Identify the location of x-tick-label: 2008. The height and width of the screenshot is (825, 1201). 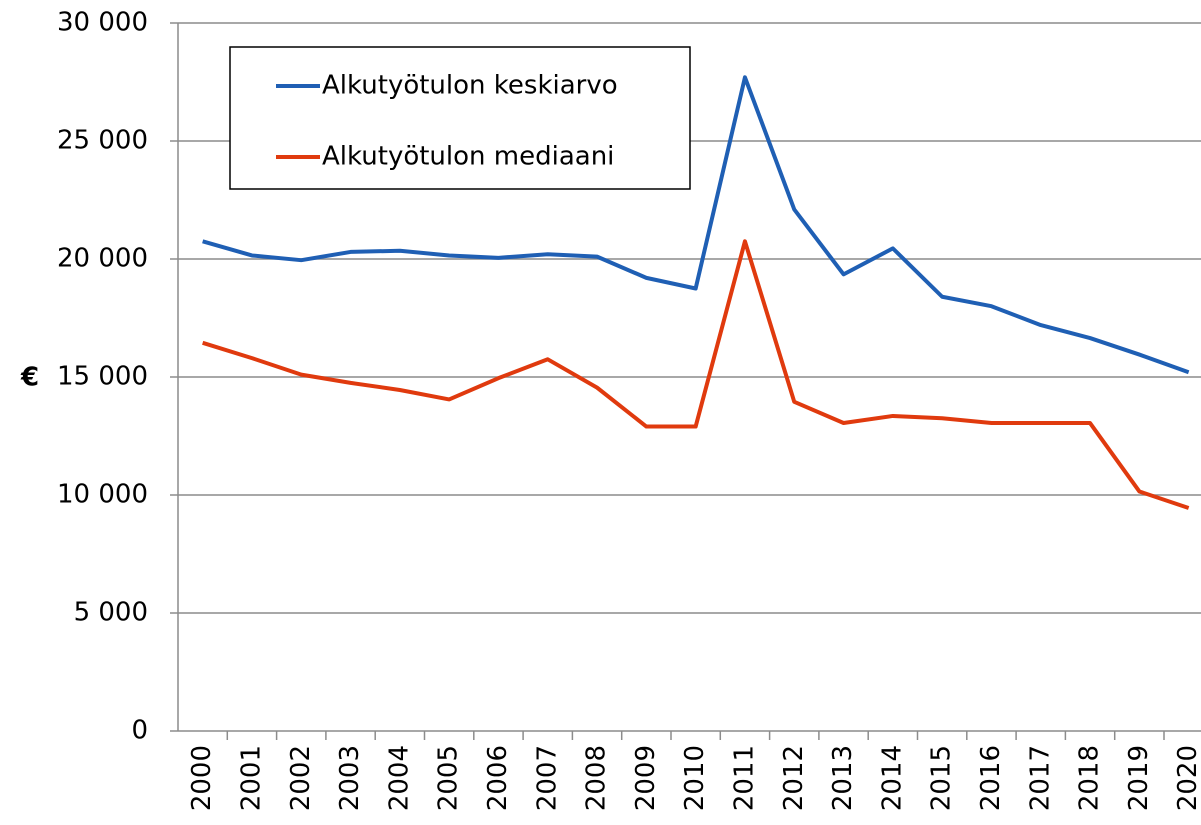
(597, 778).